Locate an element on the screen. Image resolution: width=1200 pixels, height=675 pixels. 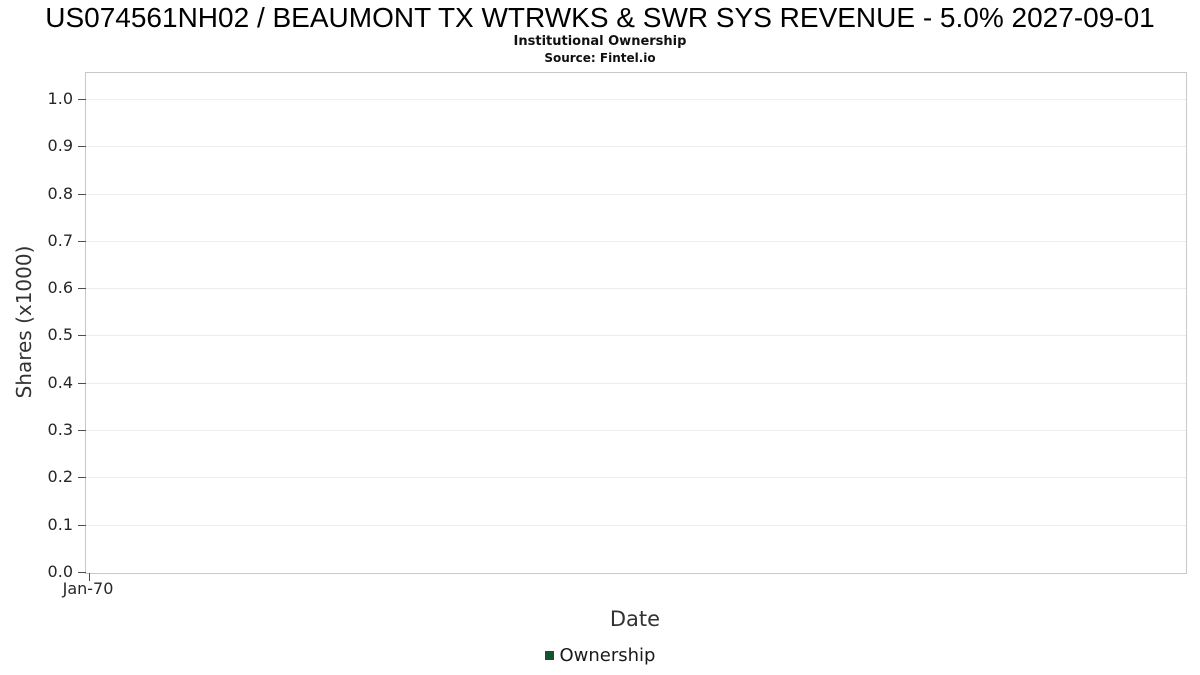
x-axis-label: Date is located at coordinates (635, 619).